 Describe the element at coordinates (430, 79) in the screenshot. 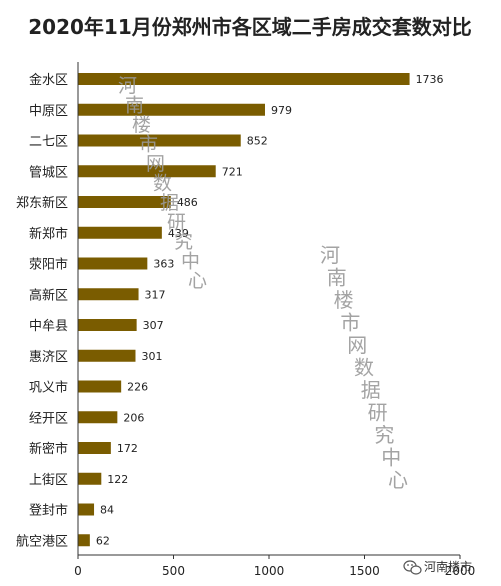

I see `value-label: 1736` at that location.